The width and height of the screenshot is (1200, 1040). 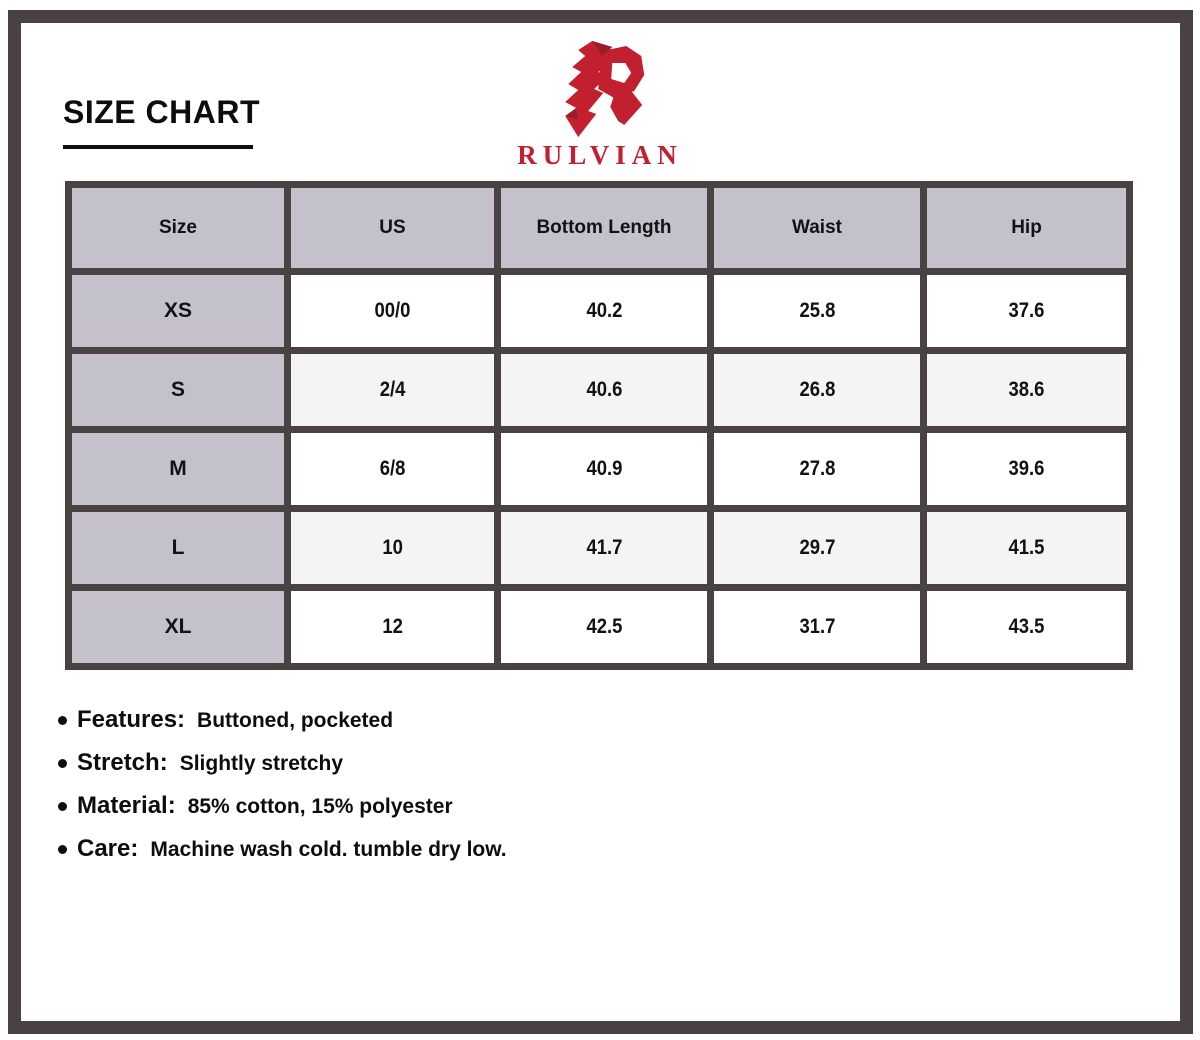 I want to click on row-label-xs: XS, so click(x=178, y=311).